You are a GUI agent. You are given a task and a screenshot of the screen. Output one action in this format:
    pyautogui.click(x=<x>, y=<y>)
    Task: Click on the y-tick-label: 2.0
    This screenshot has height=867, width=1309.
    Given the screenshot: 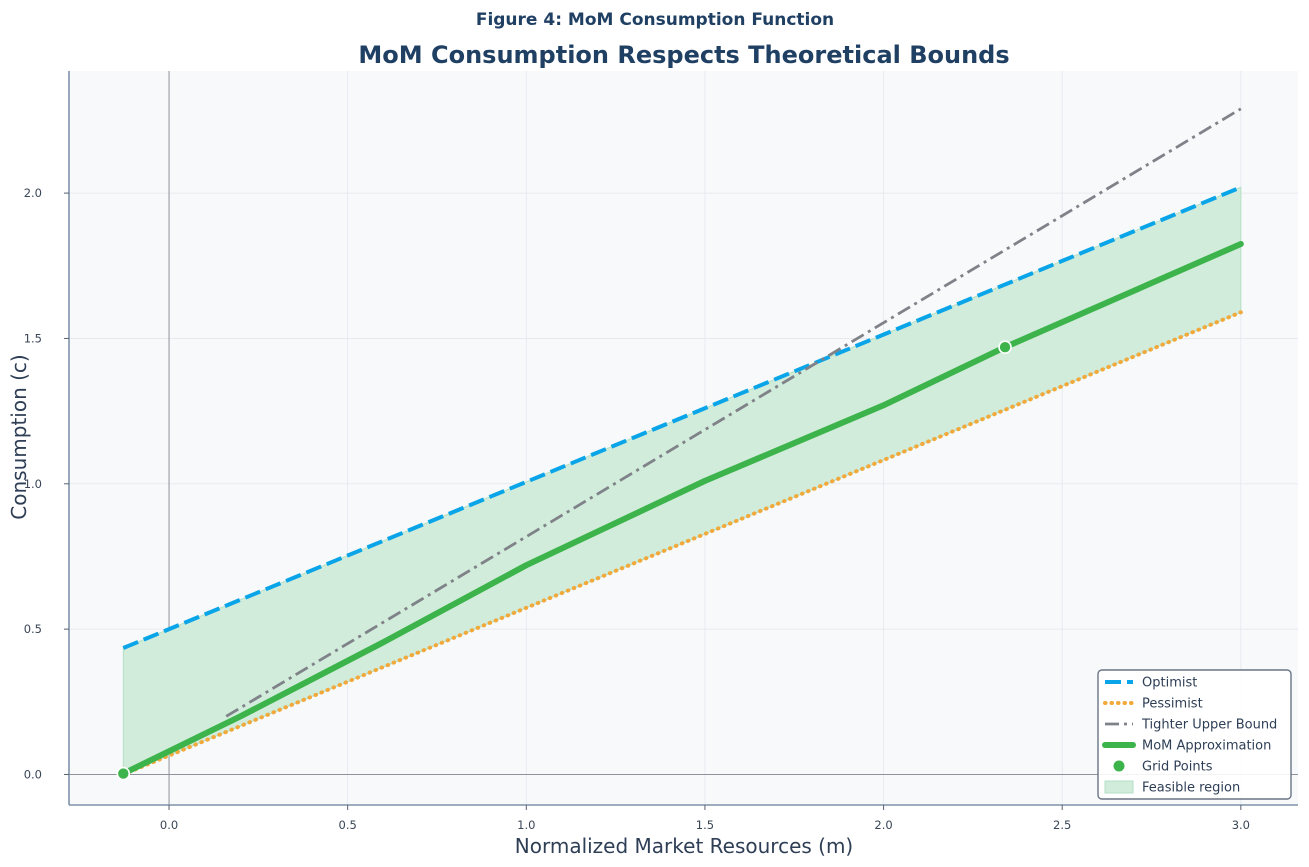 What is the action you would take?
    pyautogui.click(x=33, y=193)
    